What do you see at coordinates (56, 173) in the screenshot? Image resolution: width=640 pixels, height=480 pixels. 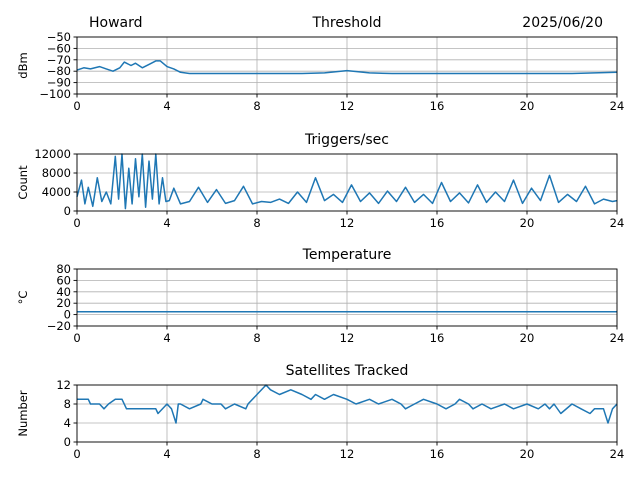 I see `y-tick-label: 8000` at bounding box center [56, 173].